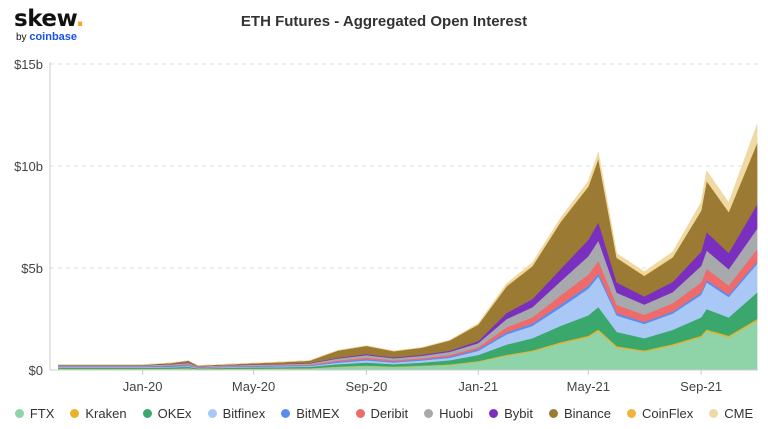 Image resolution: width=768 pixels, height=429 pixels. I want to click on legend-label: Bybit, so click(518, 413).